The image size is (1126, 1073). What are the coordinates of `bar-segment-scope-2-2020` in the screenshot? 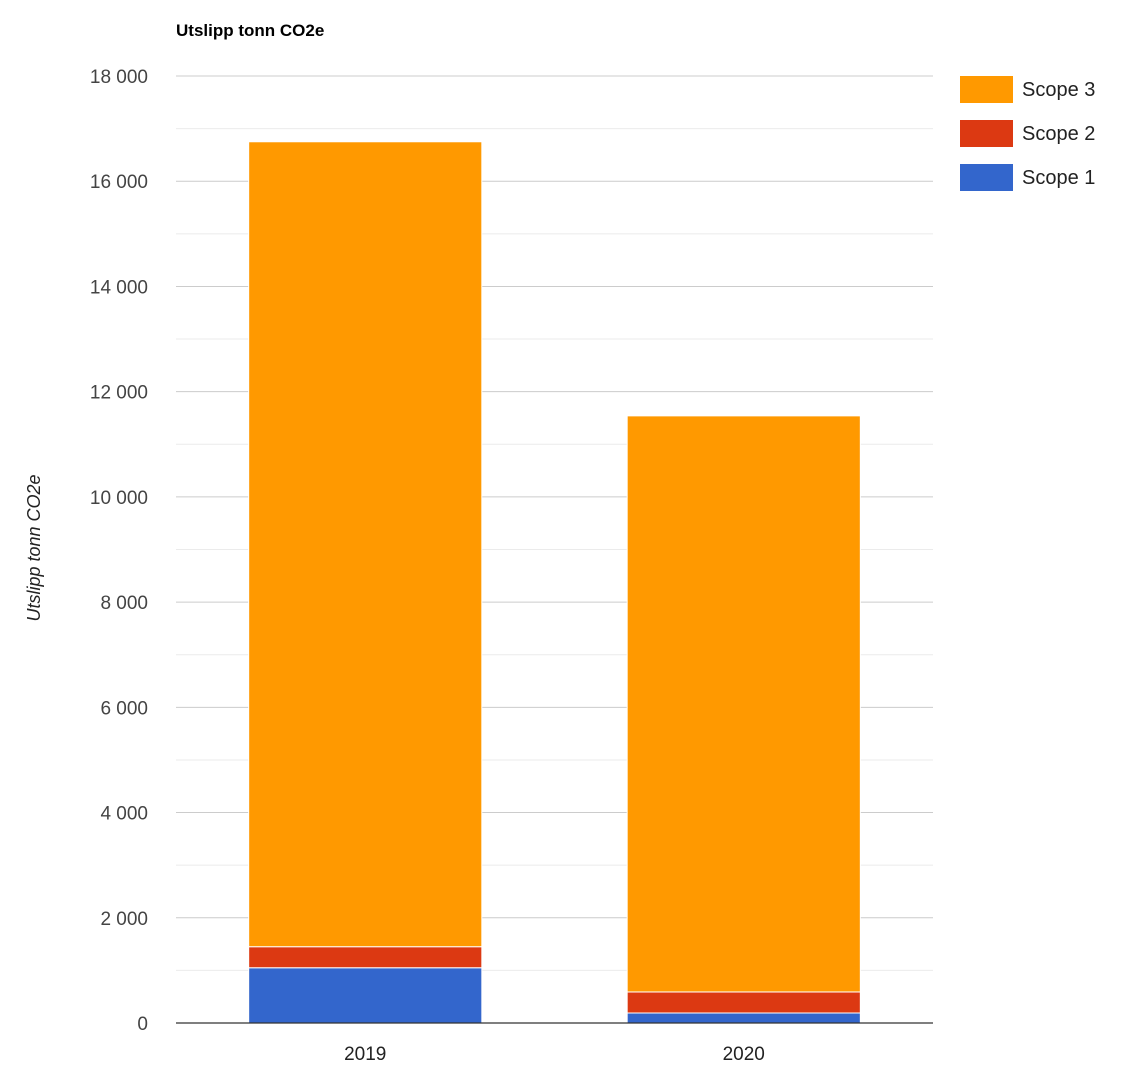 It's located at (743, 1002).